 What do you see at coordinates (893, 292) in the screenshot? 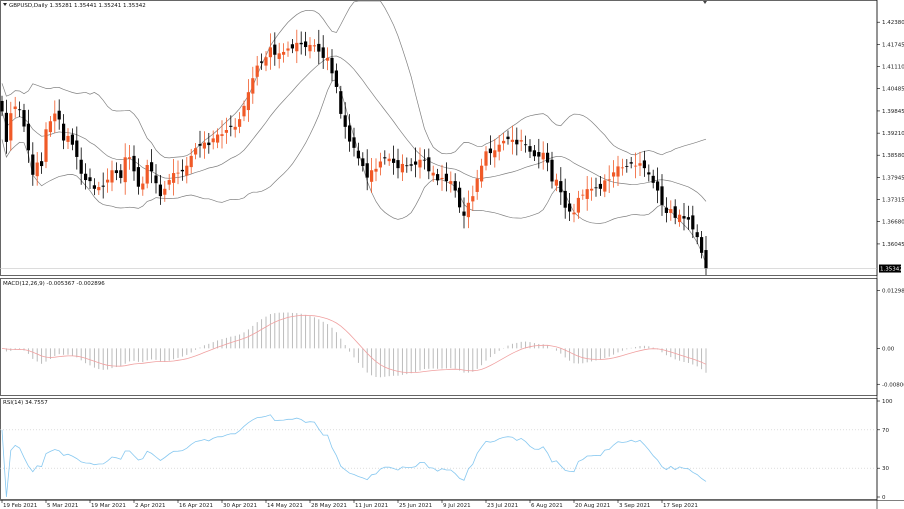
I see `macd-tick-label: 0.012982` at bounding box center [893, 292].